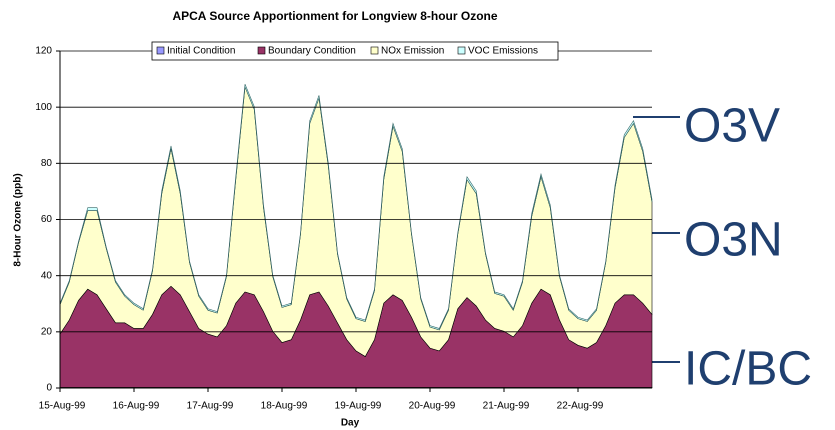 The height and width of the screenshot is (430, 835). Describe the element at coordinates (503, 51) in the screenshot. I see `legend-label: VOC Emissions` at that location.